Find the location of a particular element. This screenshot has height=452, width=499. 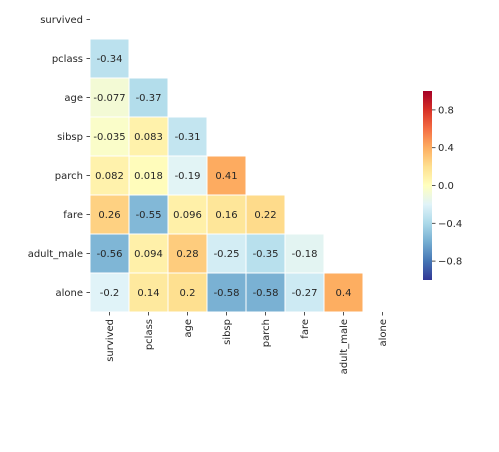

cell-value-label: 0.14 is located at coordinates (148, 293).